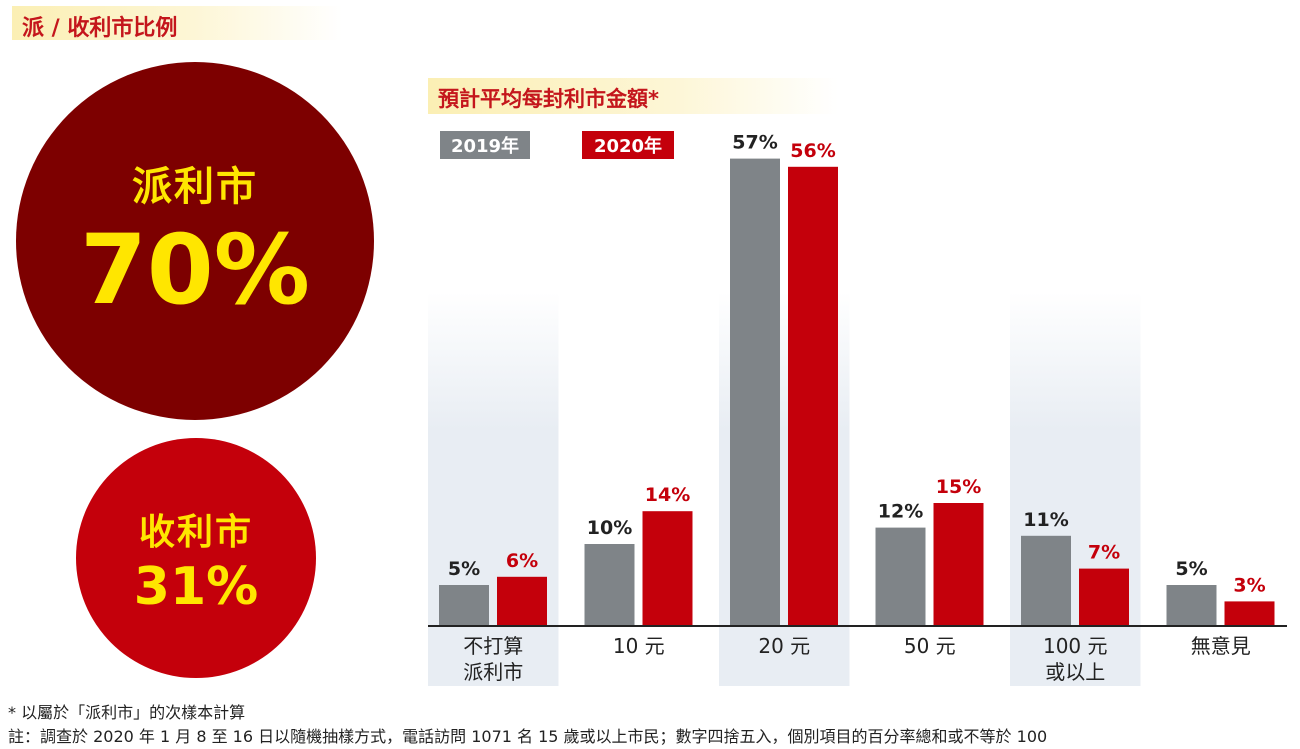 The height and width of the screenshot is (749, 1300). What do you see at coordinates (958, 487) in the screenshot?
I see `data-label: 15%` at bounding box center [958, 487].